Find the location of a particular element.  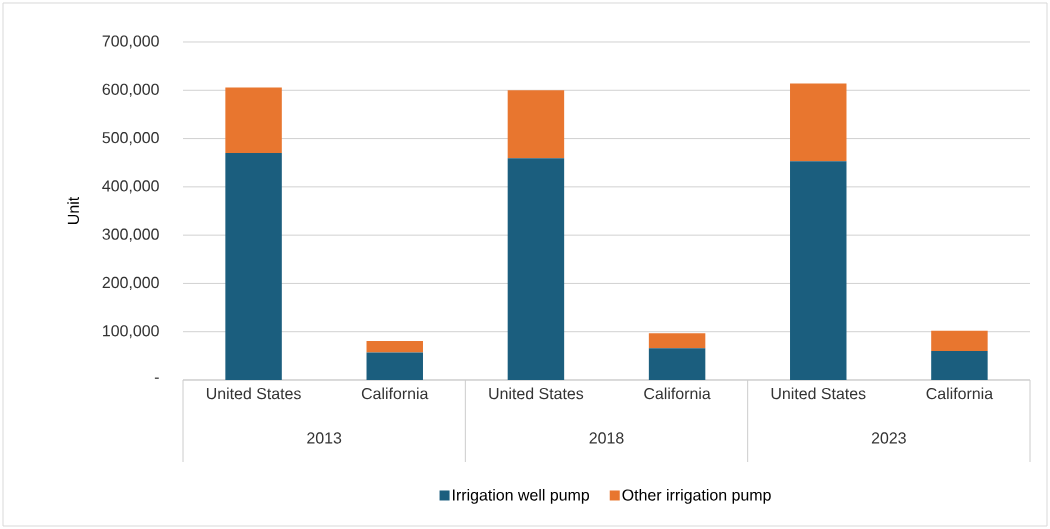

y-tick-label: 400,000 is located at coordinates (130, 187).